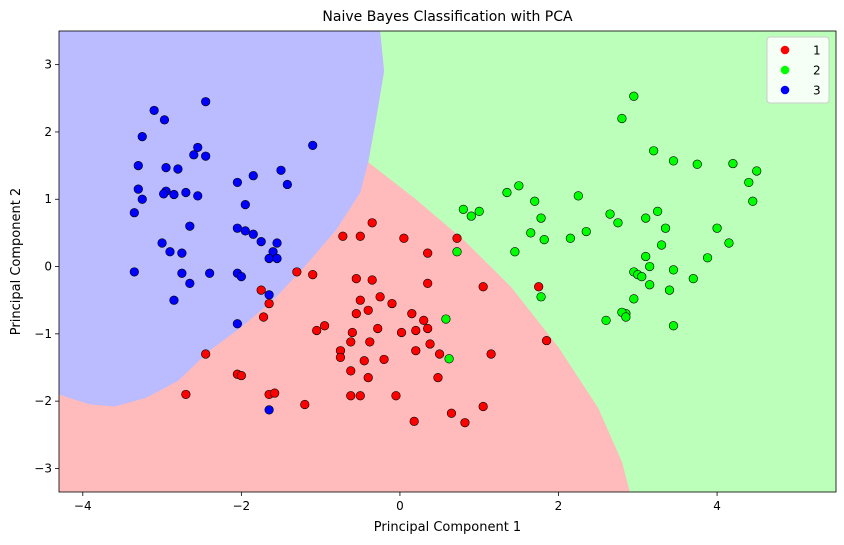 This screenshot has width=844, height=545. What do you see at coordinates (447, 17) in the screenshot?
I see `chart-title: Naive Bayes Classification with PCA` at bounding box center [447, 17].